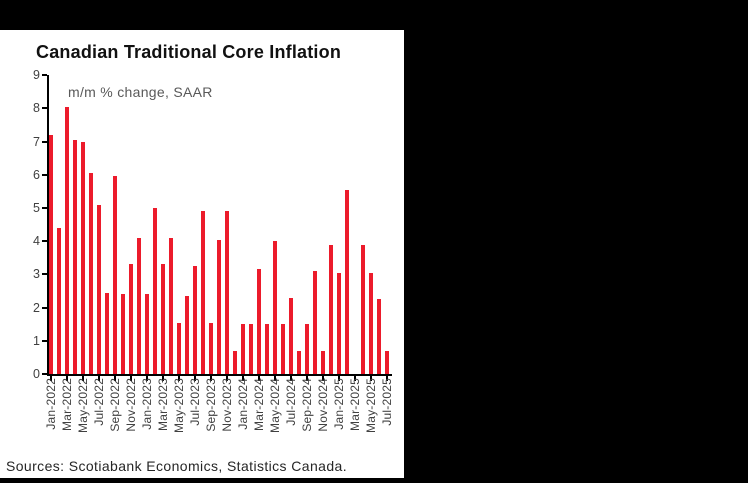 This screenshot has height=483, width=748. I want to click on x-tick-label: Sep-2023, so click(211, 405).